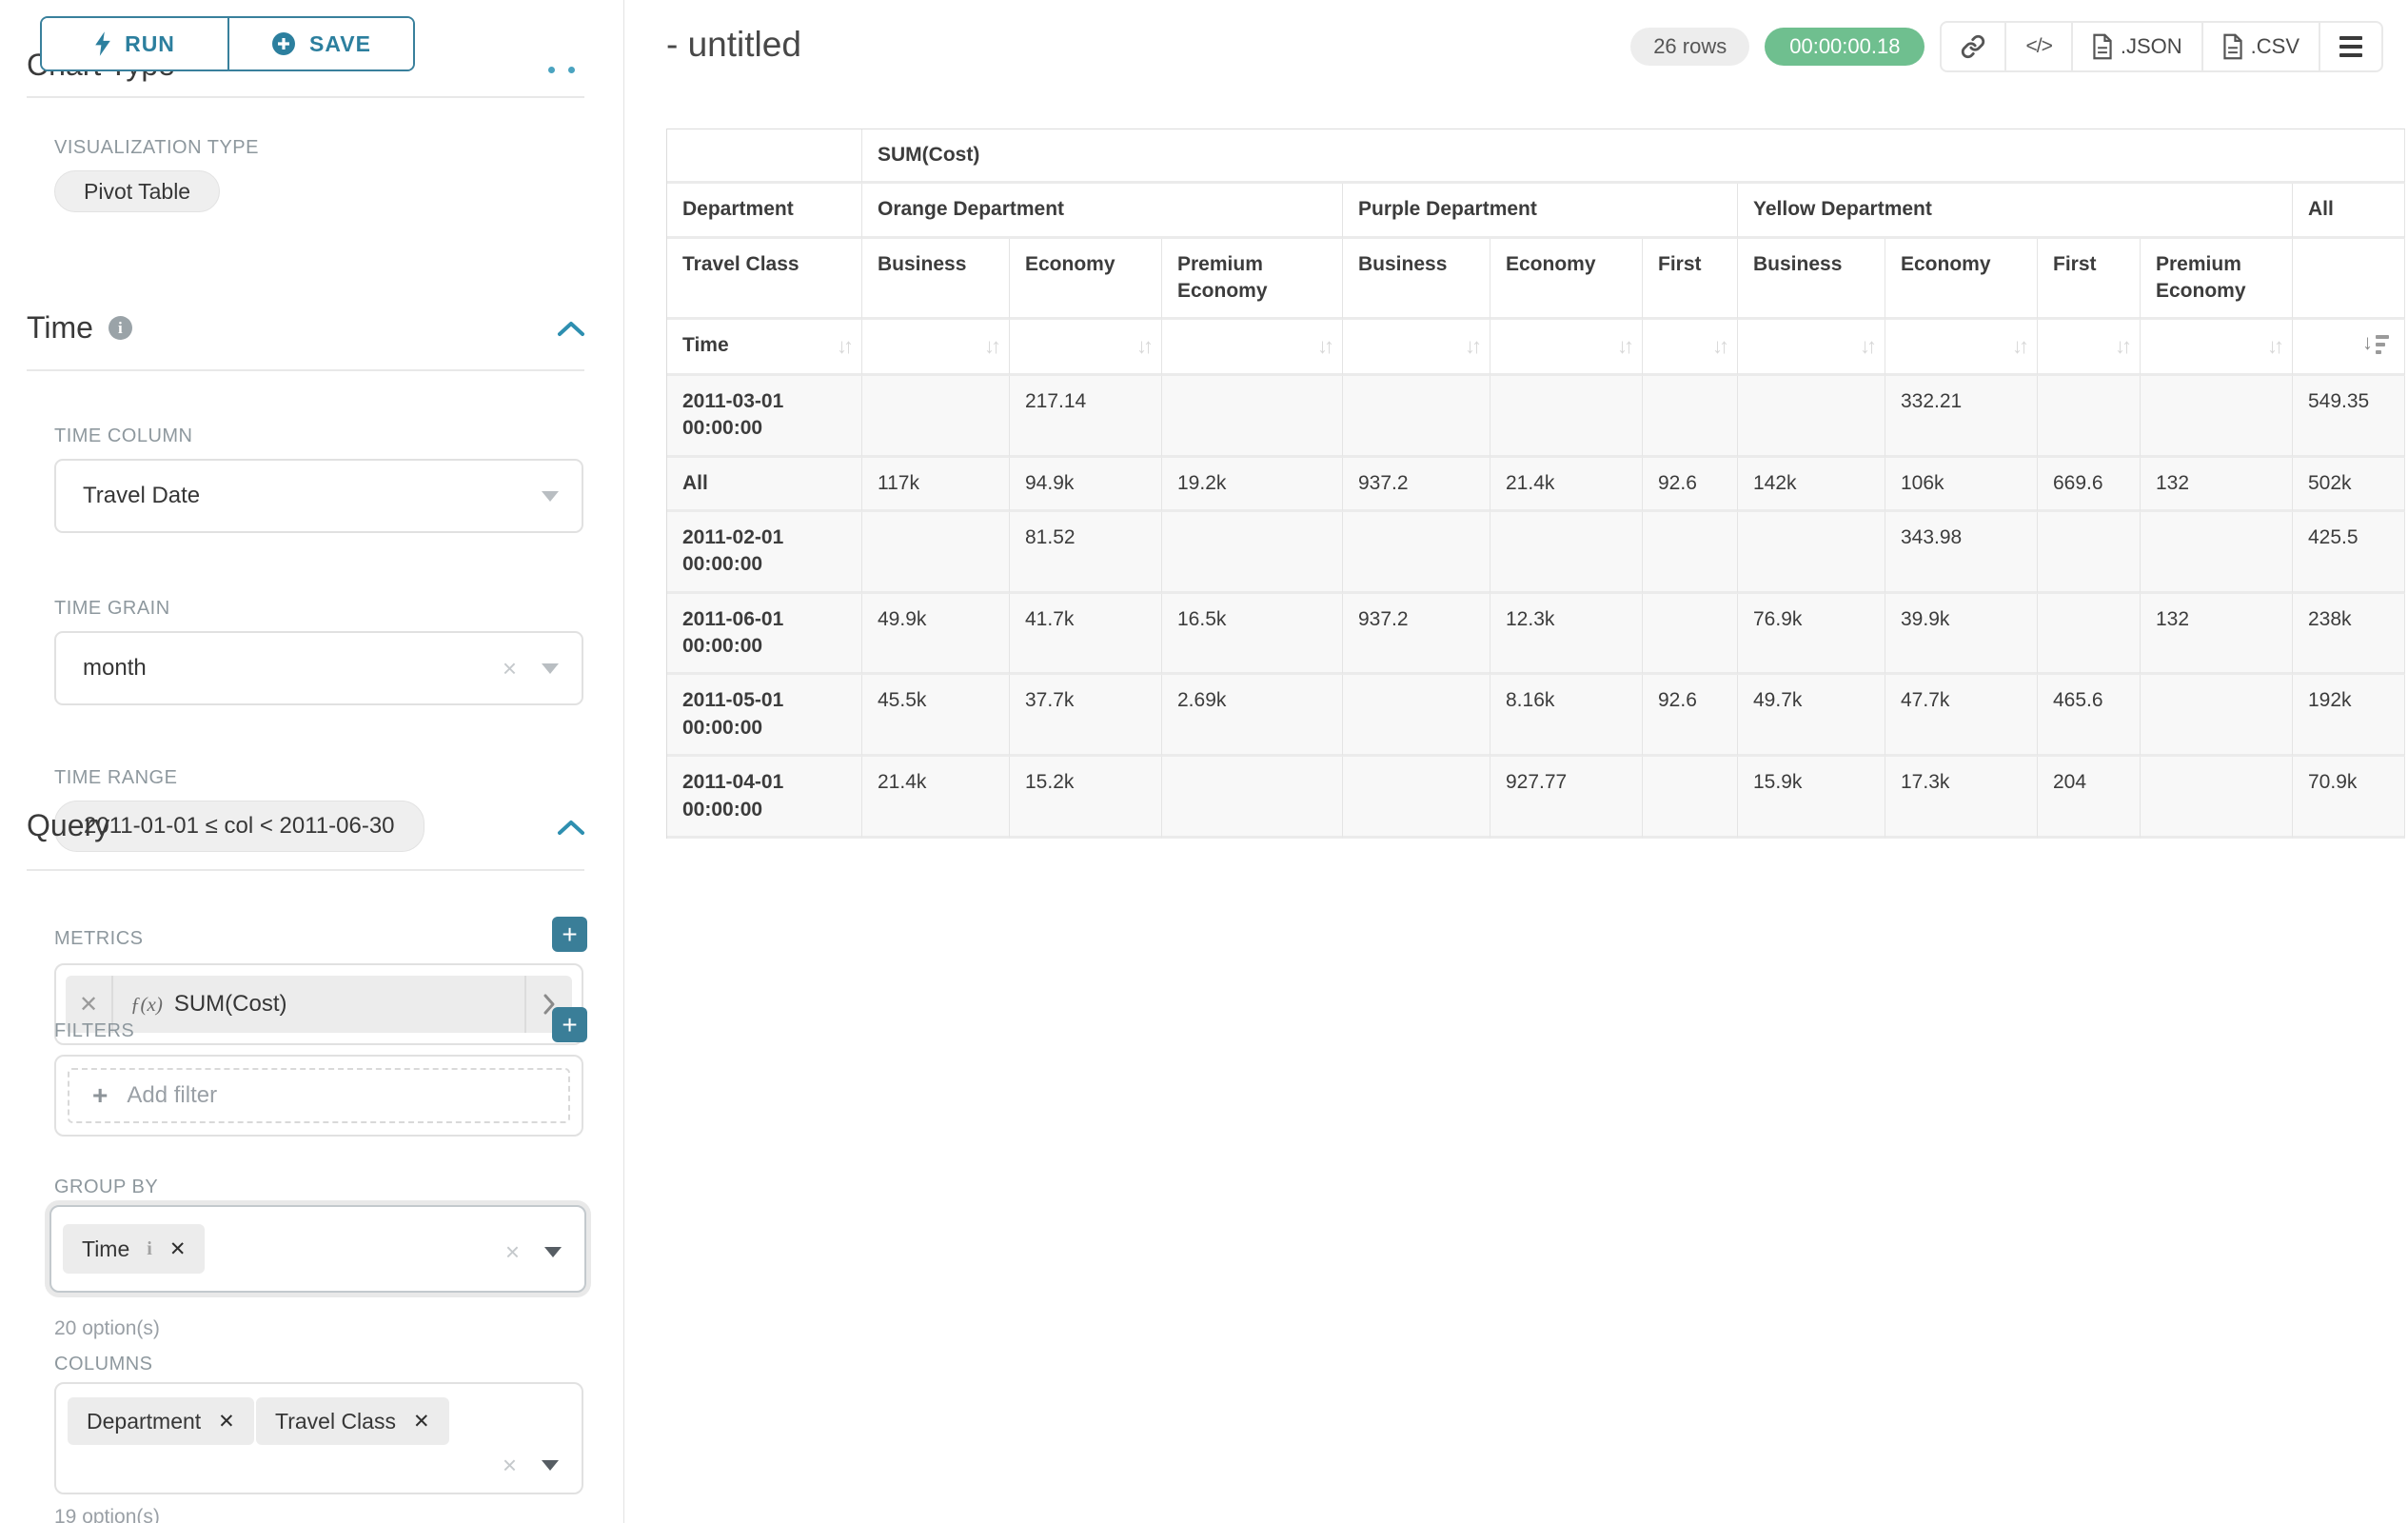 The width and height of the screenshot is (2408, 1523). I want to click on remove-metric-icon: ✕, so click(89, 1005).